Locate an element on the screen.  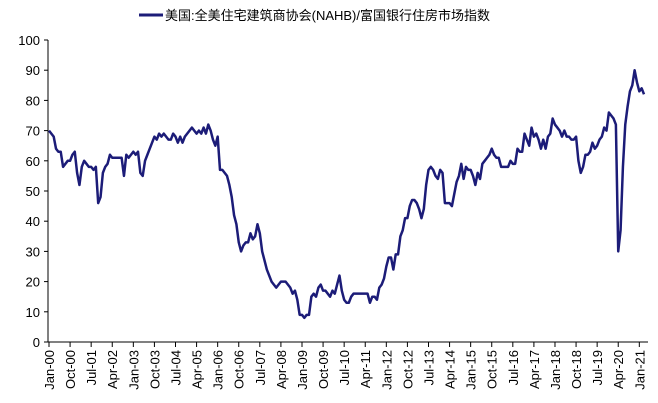
y-tick-label: 50 is located at coordinates (33, 191).